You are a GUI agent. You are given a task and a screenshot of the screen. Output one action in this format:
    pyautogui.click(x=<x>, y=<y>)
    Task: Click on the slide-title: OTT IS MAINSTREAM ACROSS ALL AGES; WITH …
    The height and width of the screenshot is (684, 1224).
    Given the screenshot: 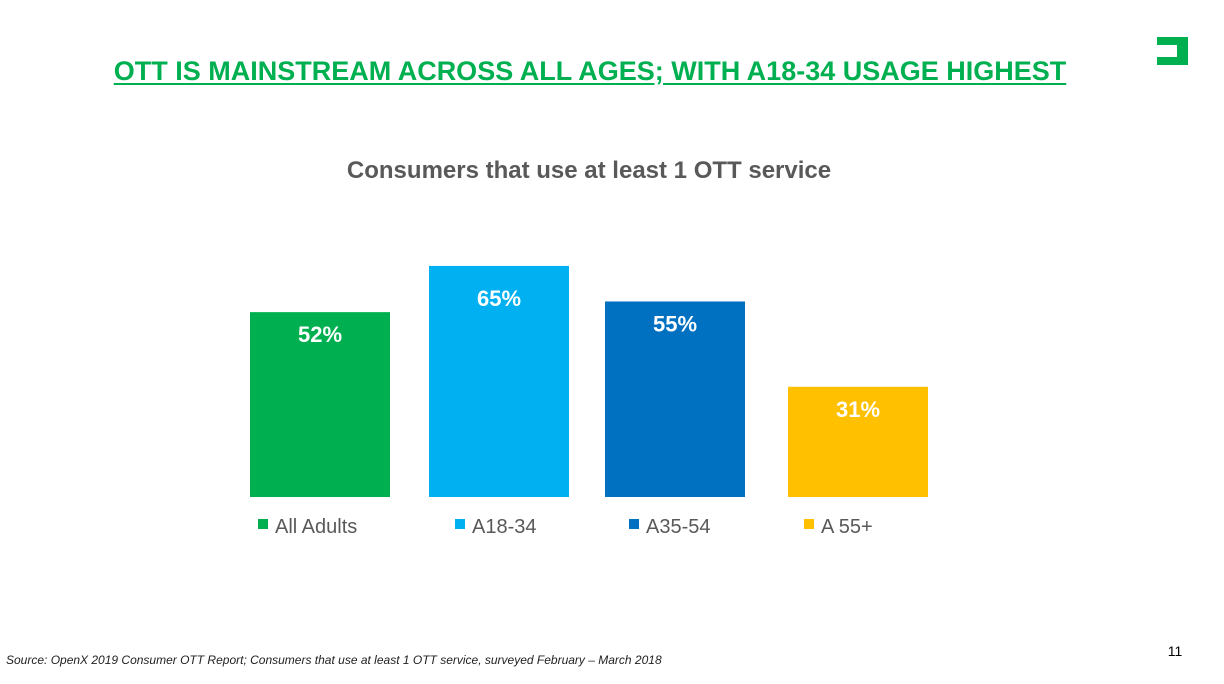 What is the action you would take?
    pyautogui.click(x=590, y=71)
    